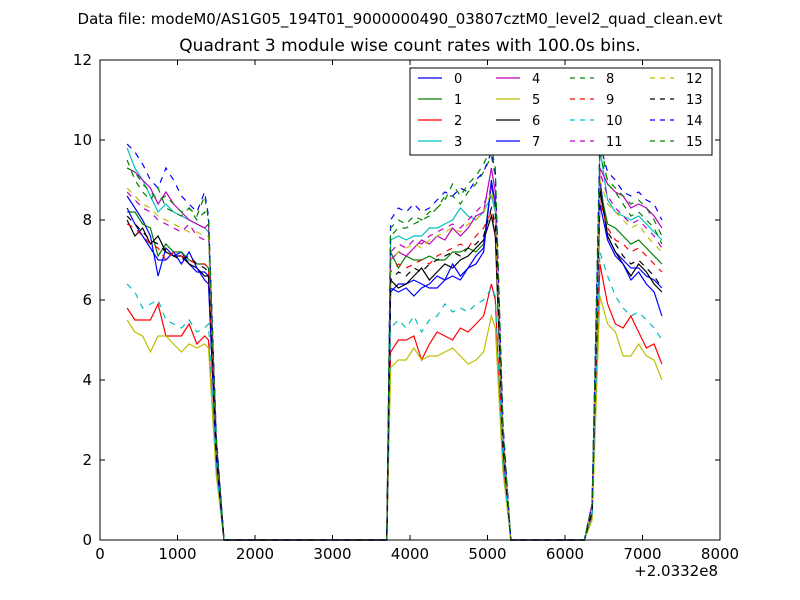 The width and height of the screenshot is (800, 600). Describe the element at coordinates (82, 140) in the screenshot. I see `y-tick-label: 10` at that location.